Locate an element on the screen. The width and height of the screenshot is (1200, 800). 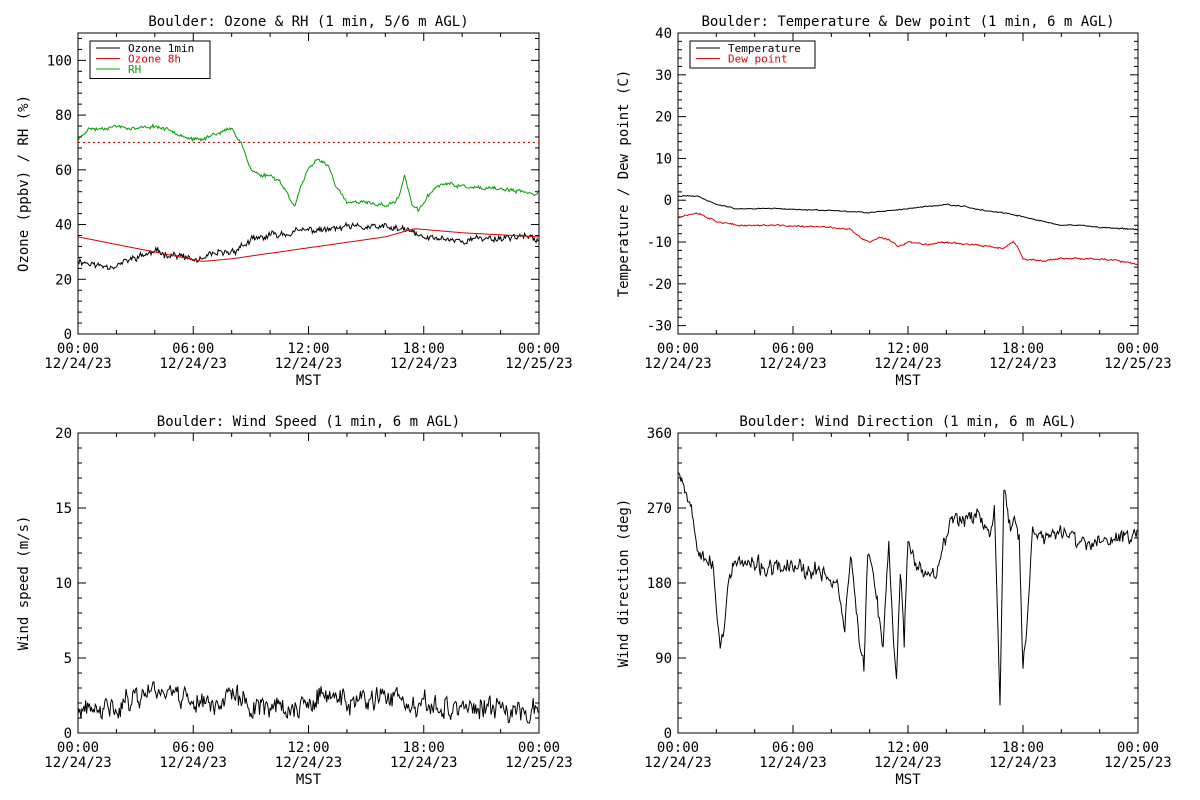
y-tick-label: 15 is located at coordinates (63, 509).